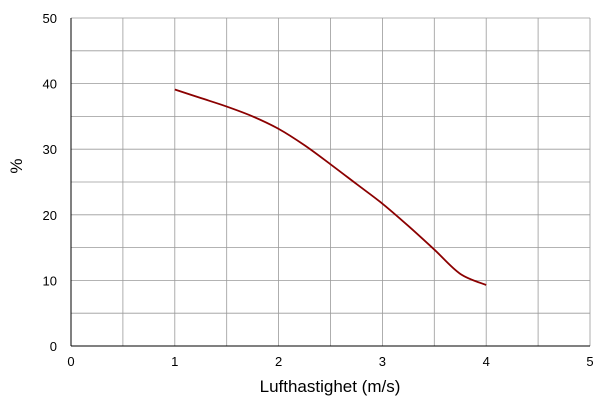  Describe the element at coordinates (16, 165) in the screenshot. I see `y-axis-title: %` at that location.